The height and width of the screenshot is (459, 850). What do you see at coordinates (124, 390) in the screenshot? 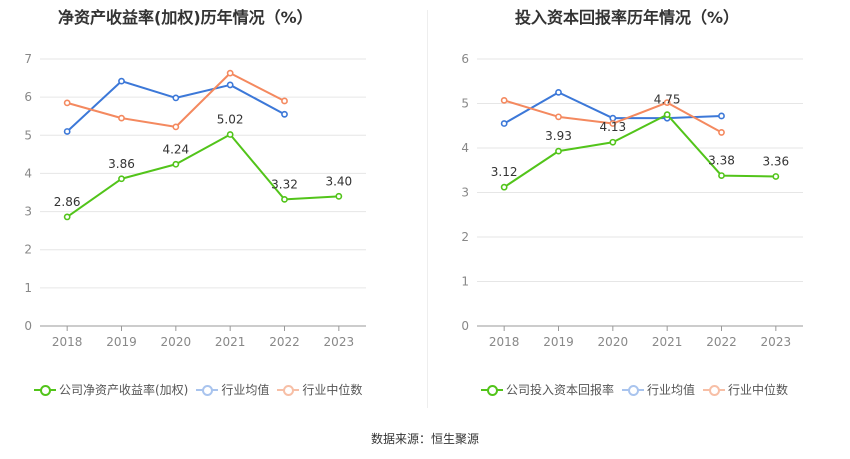
I see `legend-label-company: 公司净资产收益率(加权)` at bounding box center [124, 390].